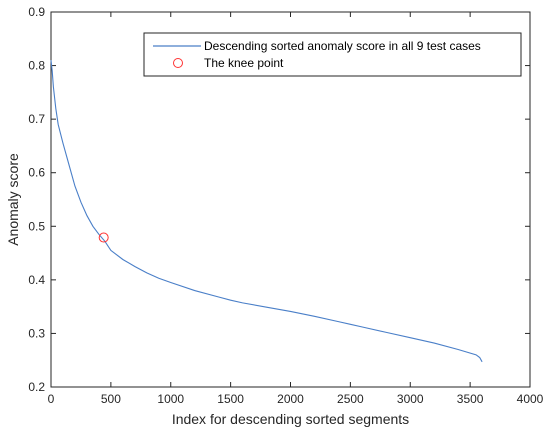  What do you see at coordinates (230, 399) in the screenshot?
I see `x-tick-label: 1500` at bounding box center [230, 399].